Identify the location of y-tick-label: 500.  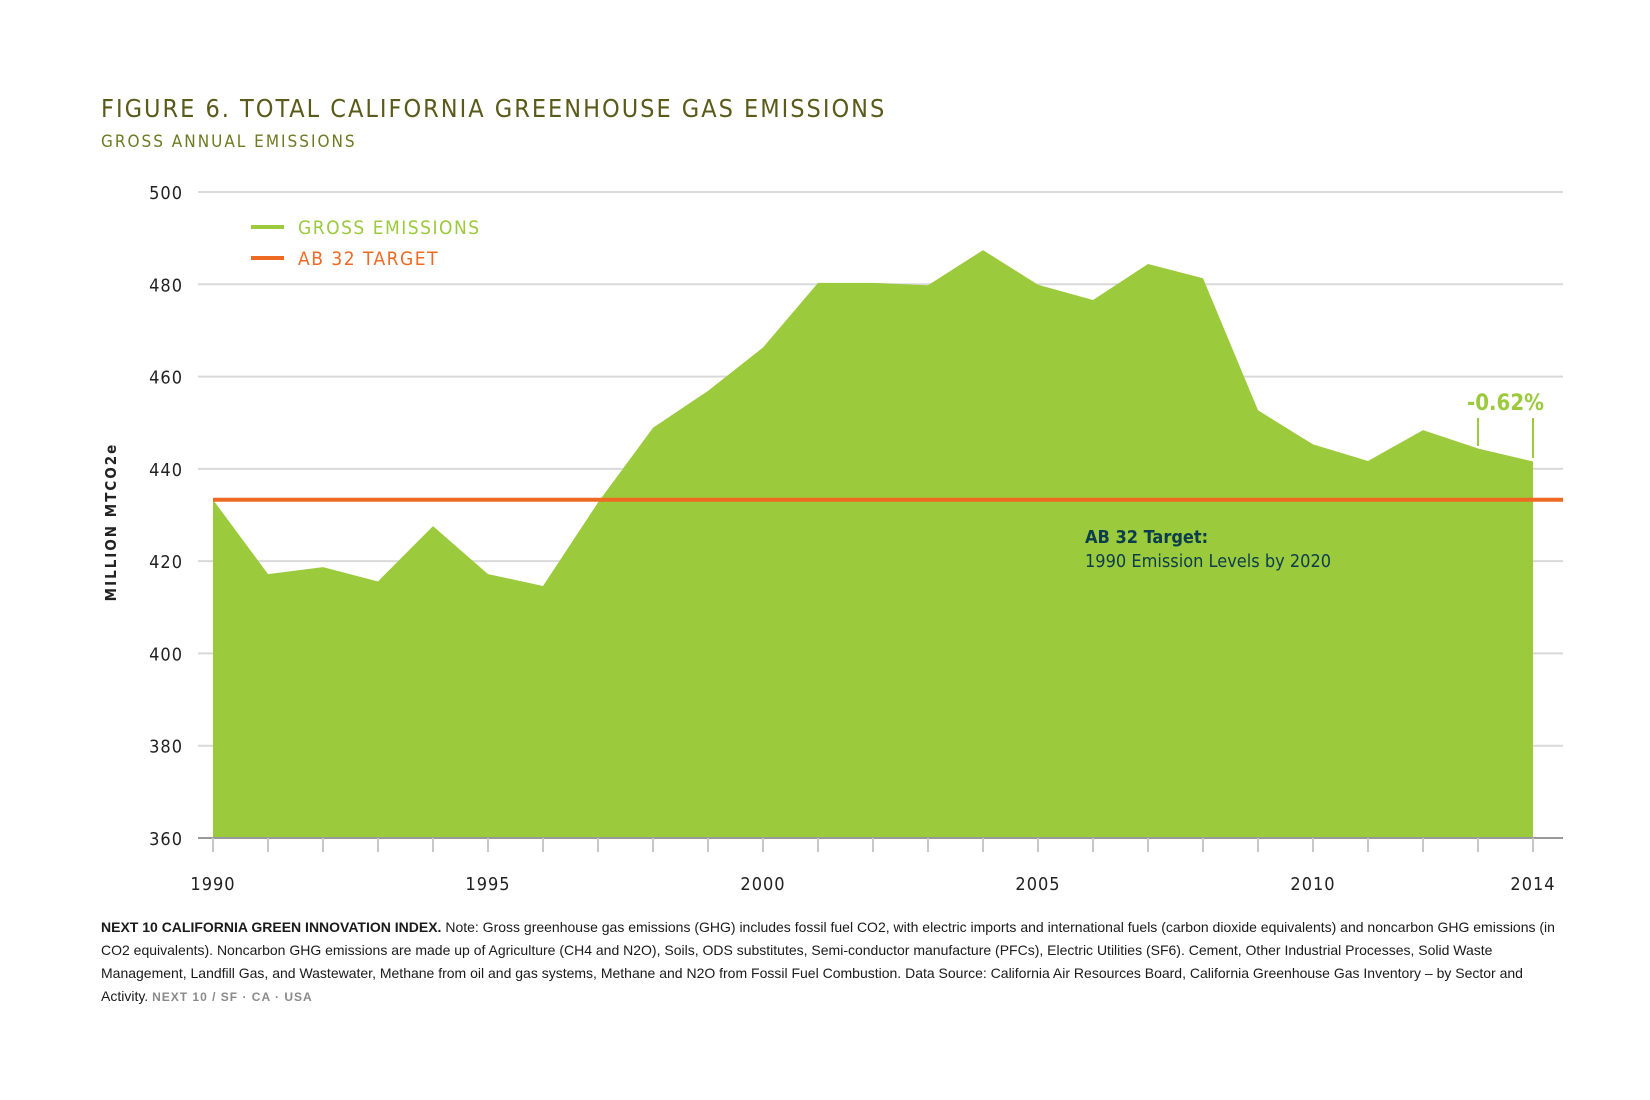
(166, 193).